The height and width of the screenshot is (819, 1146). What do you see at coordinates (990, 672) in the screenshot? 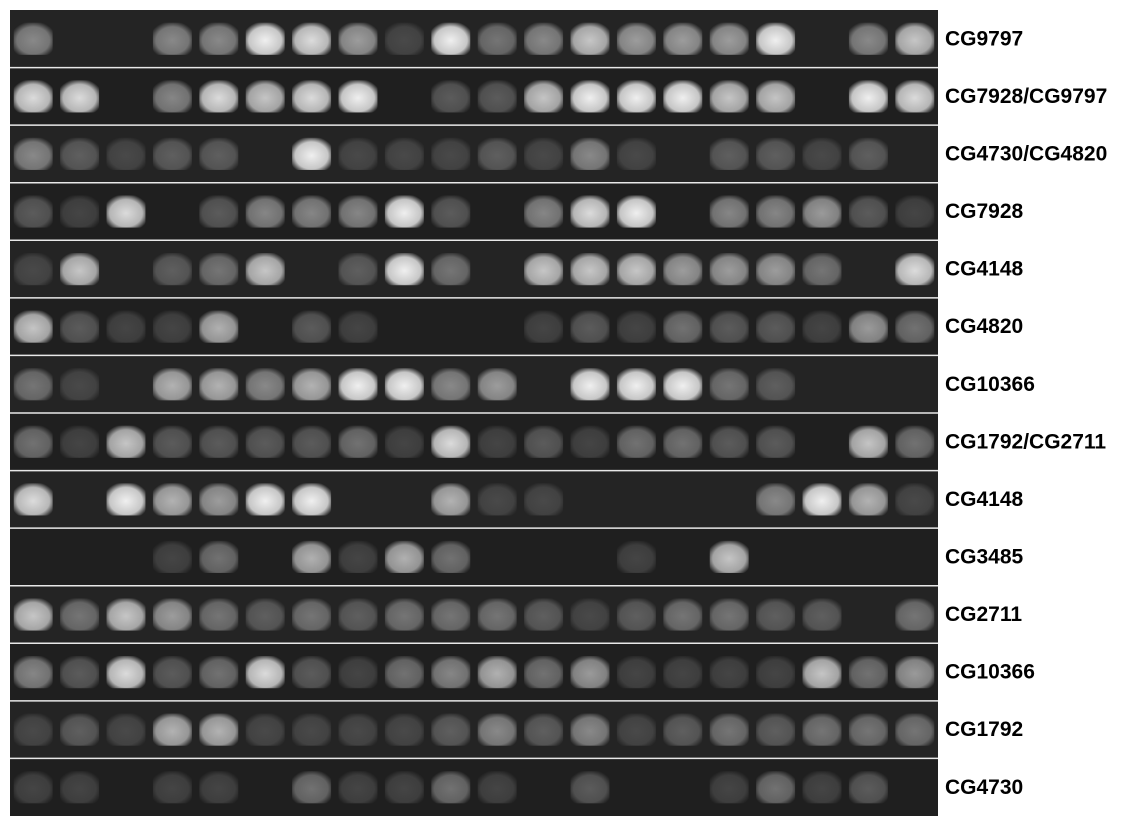
I see `row-label: CG10366` at bounding box center [990, 672].